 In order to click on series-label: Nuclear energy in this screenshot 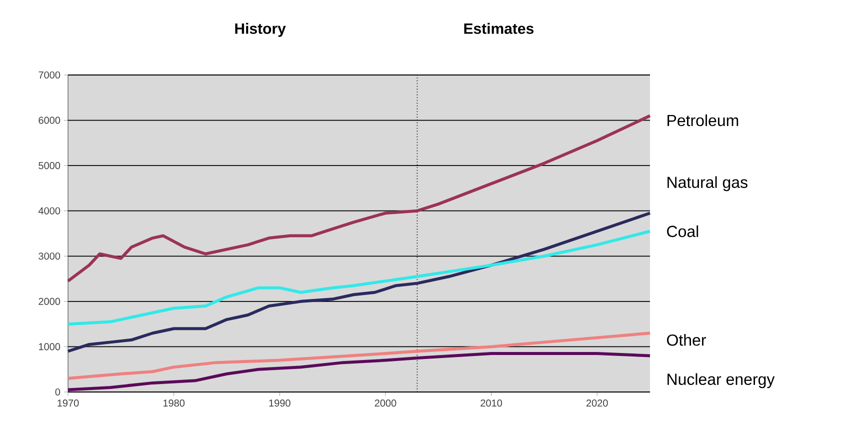, I will do `click(721, 380)`.